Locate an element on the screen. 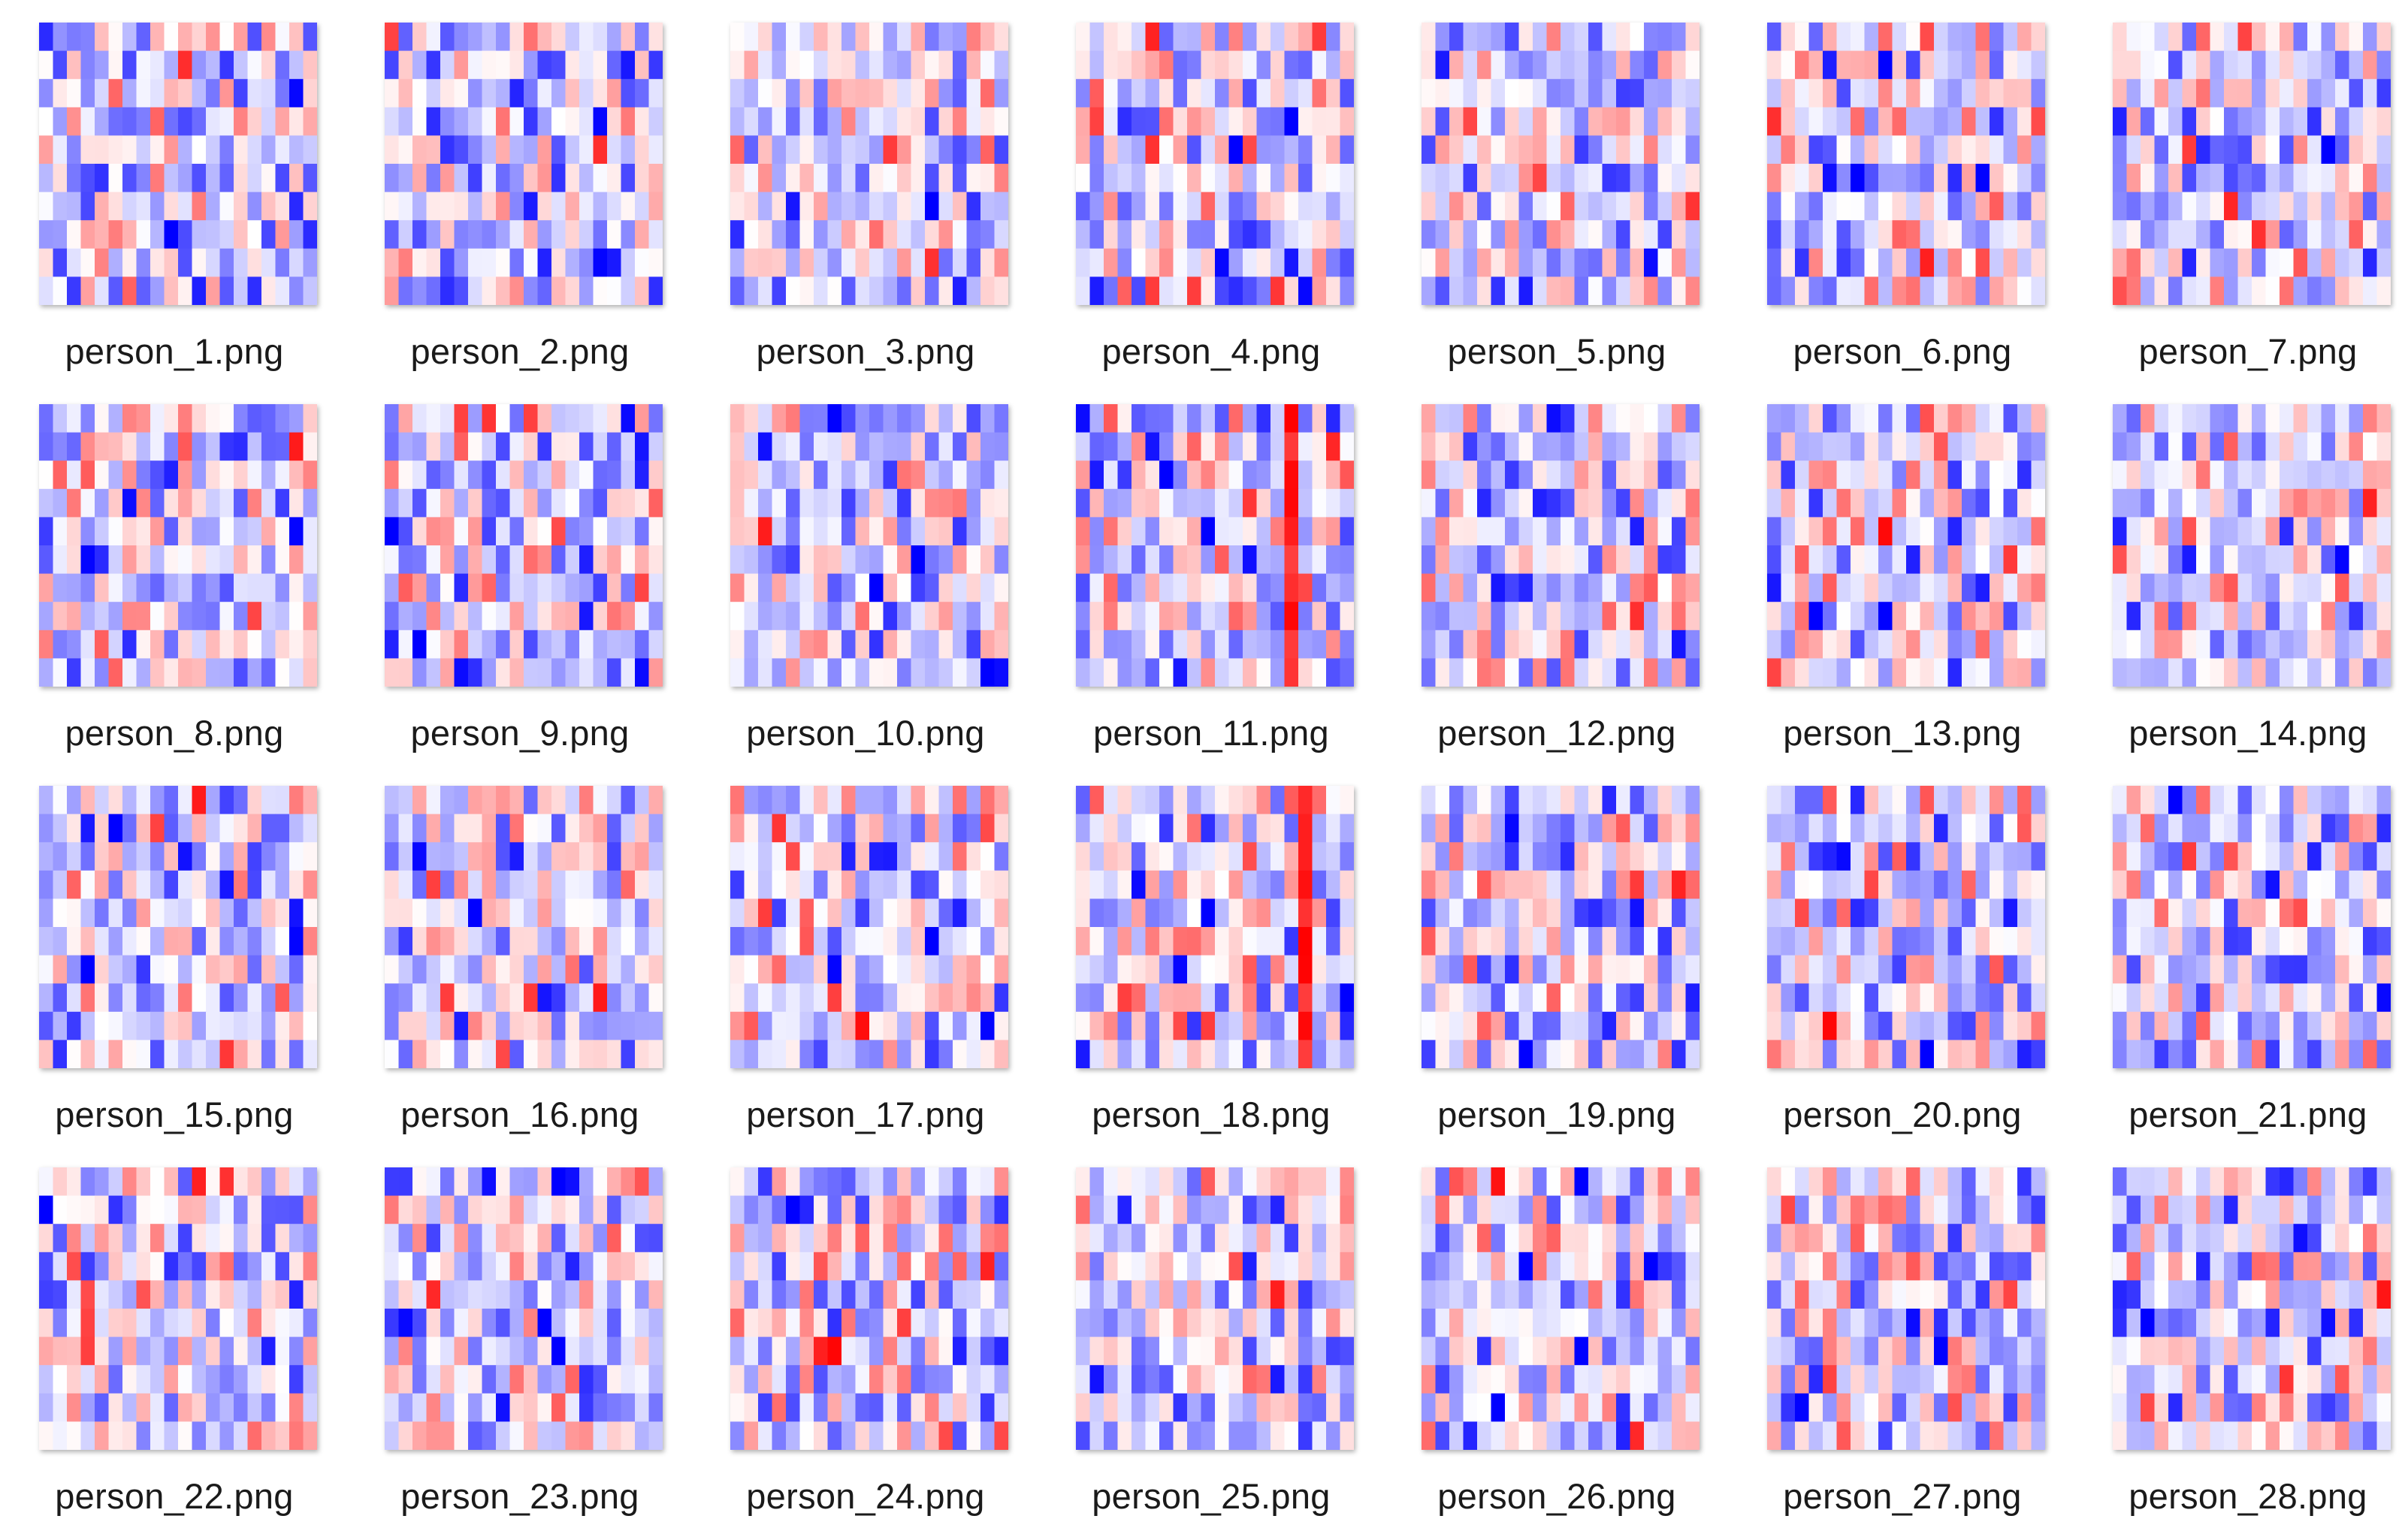  file-name: person_6.png is located at coordinates (1902, 351).